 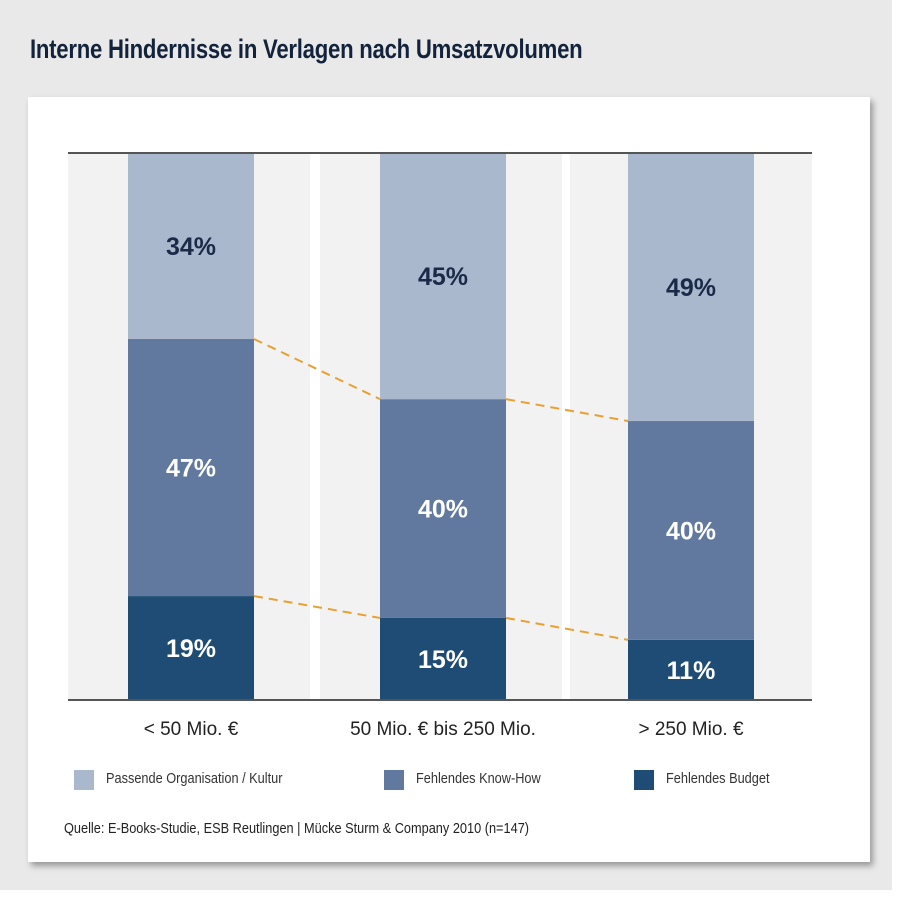 What do you see at coordinates (194, 778) in the screenshot?
I see `legend-label-organisation: Passende Organisation / Kultur` at bounding box center [194, 778].